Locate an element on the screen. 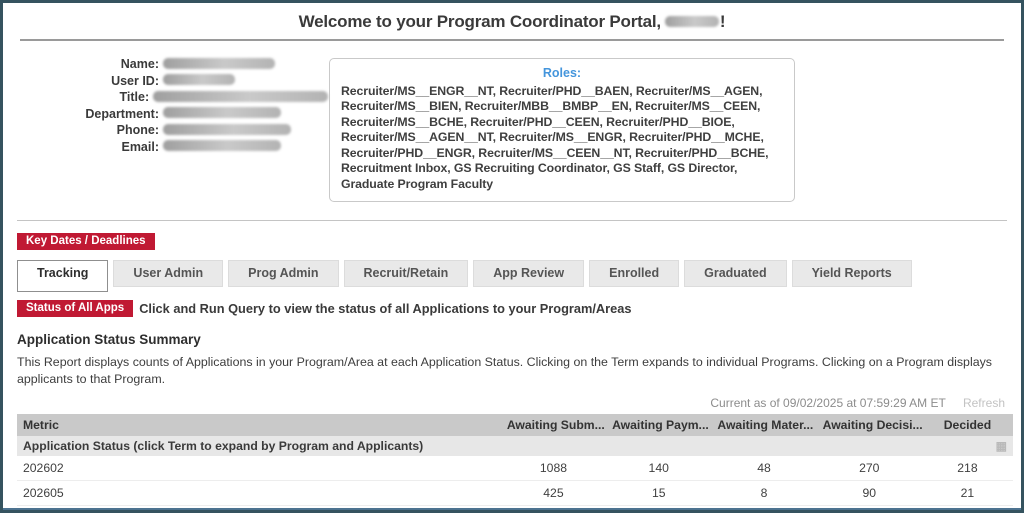 This screenshot has width=1024, height=513. bottom-accent-line is located at coordinates (512, 509).